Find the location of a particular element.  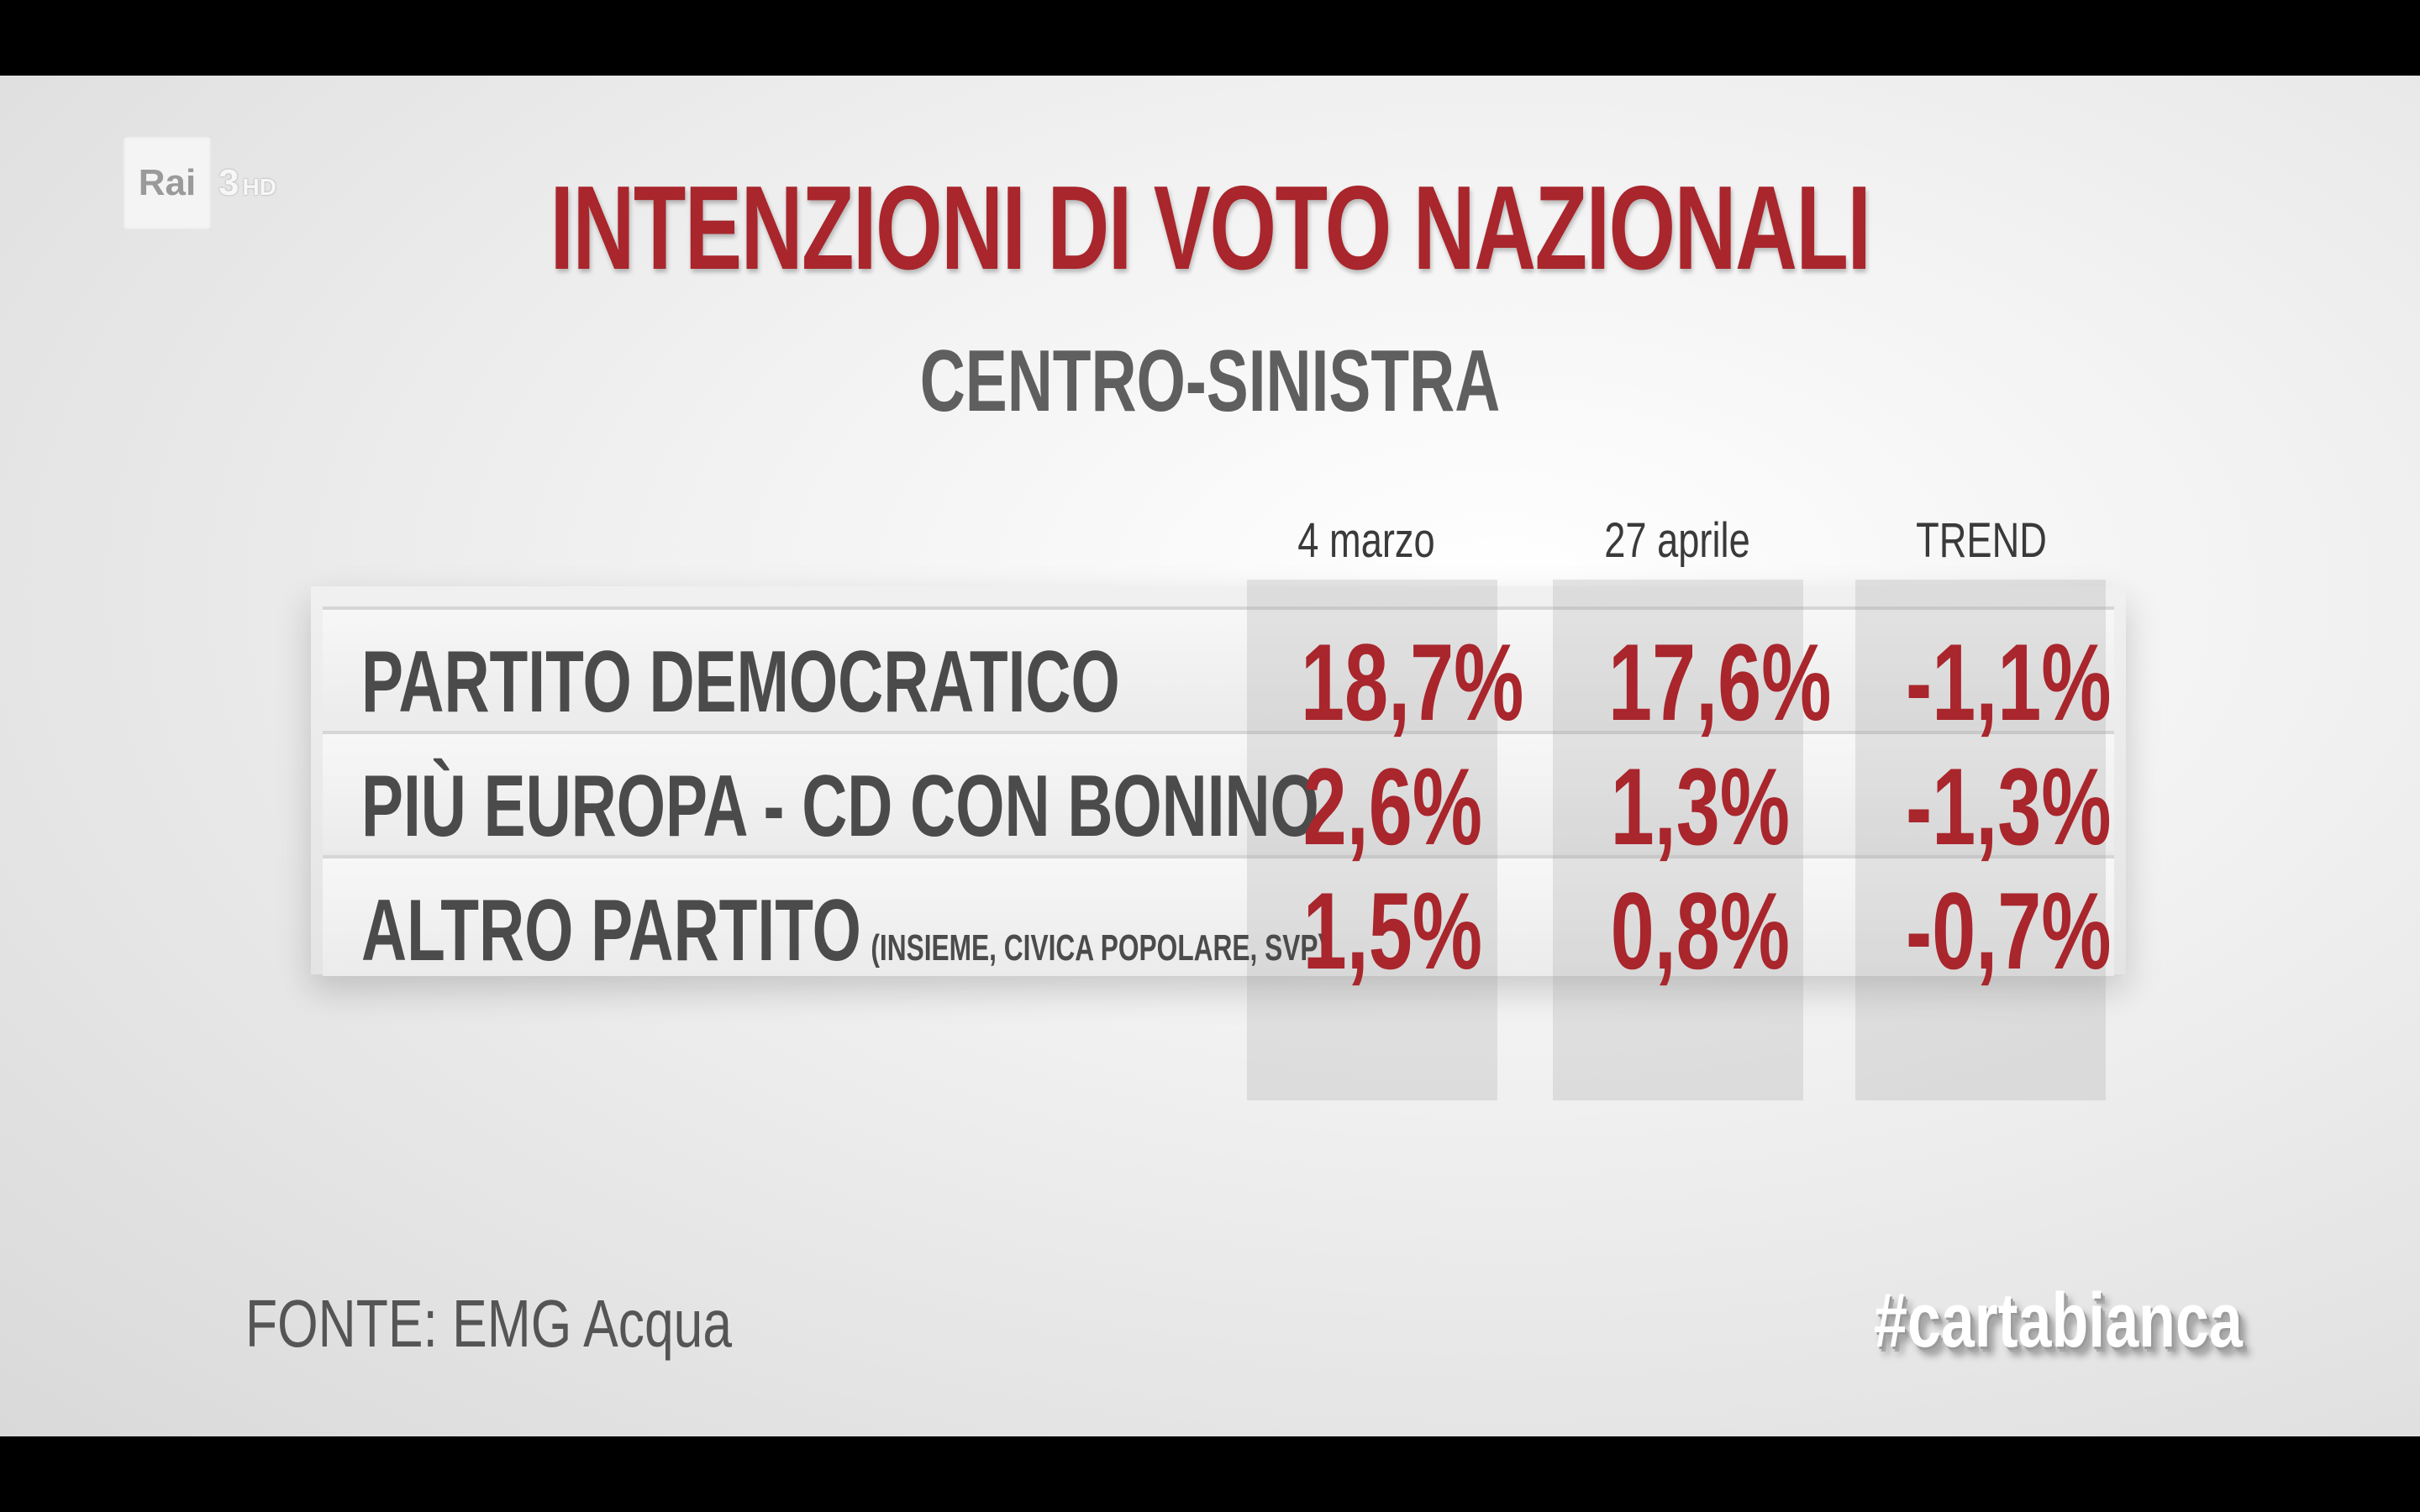

channel-number: 3 is located at coordinates (228, 182).